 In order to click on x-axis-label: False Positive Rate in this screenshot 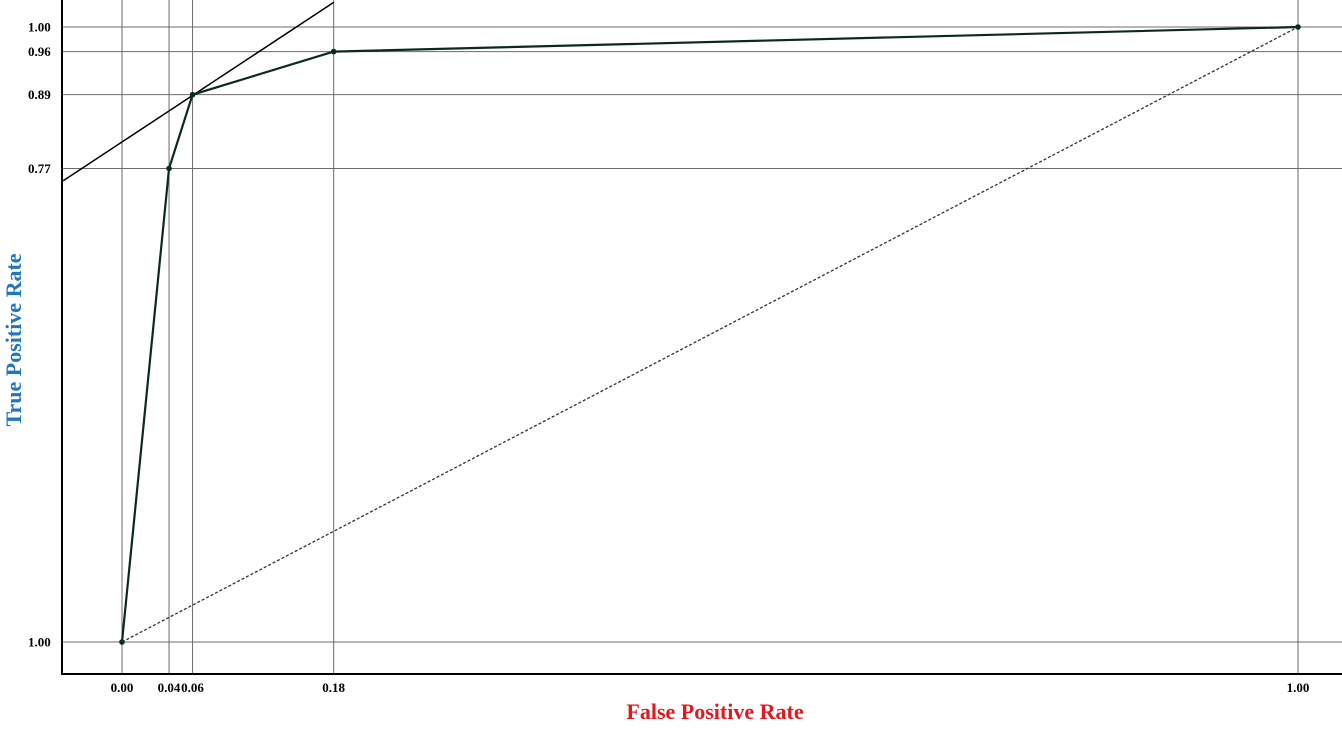, I will do `click(714, 711)`.